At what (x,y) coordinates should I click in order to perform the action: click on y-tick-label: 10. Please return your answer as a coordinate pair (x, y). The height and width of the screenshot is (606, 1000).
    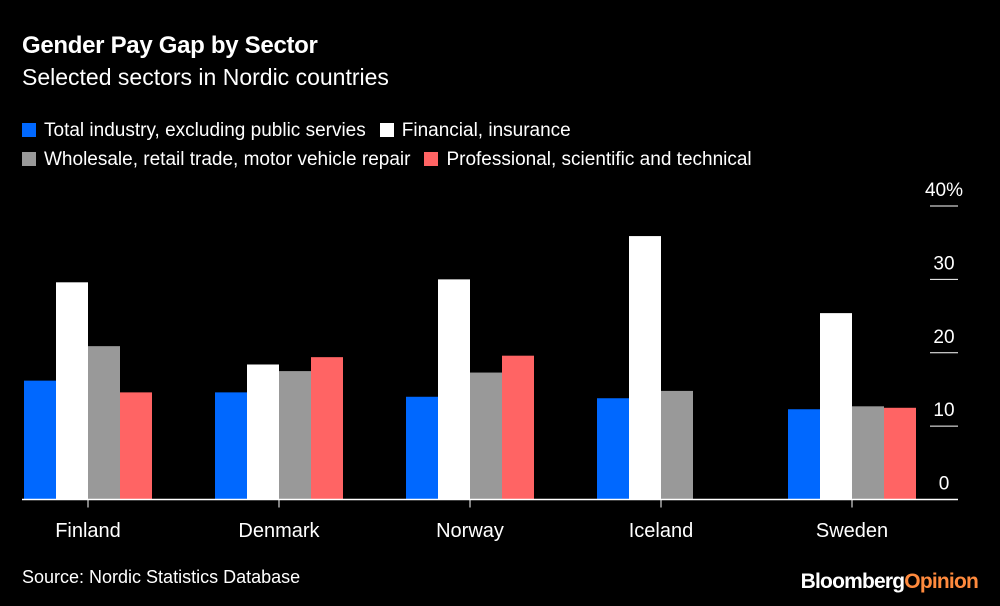
    Looking at the image, I should click on (943, 410).